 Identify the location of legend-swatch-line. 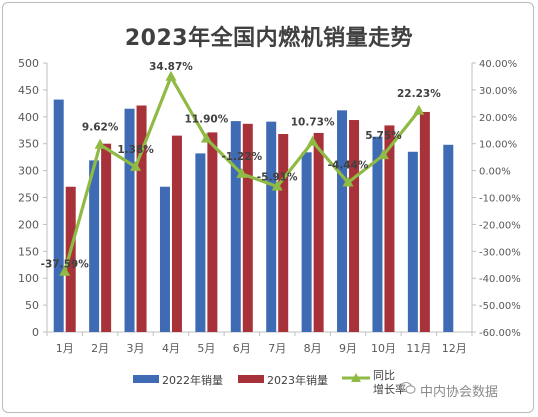
(356, 377).